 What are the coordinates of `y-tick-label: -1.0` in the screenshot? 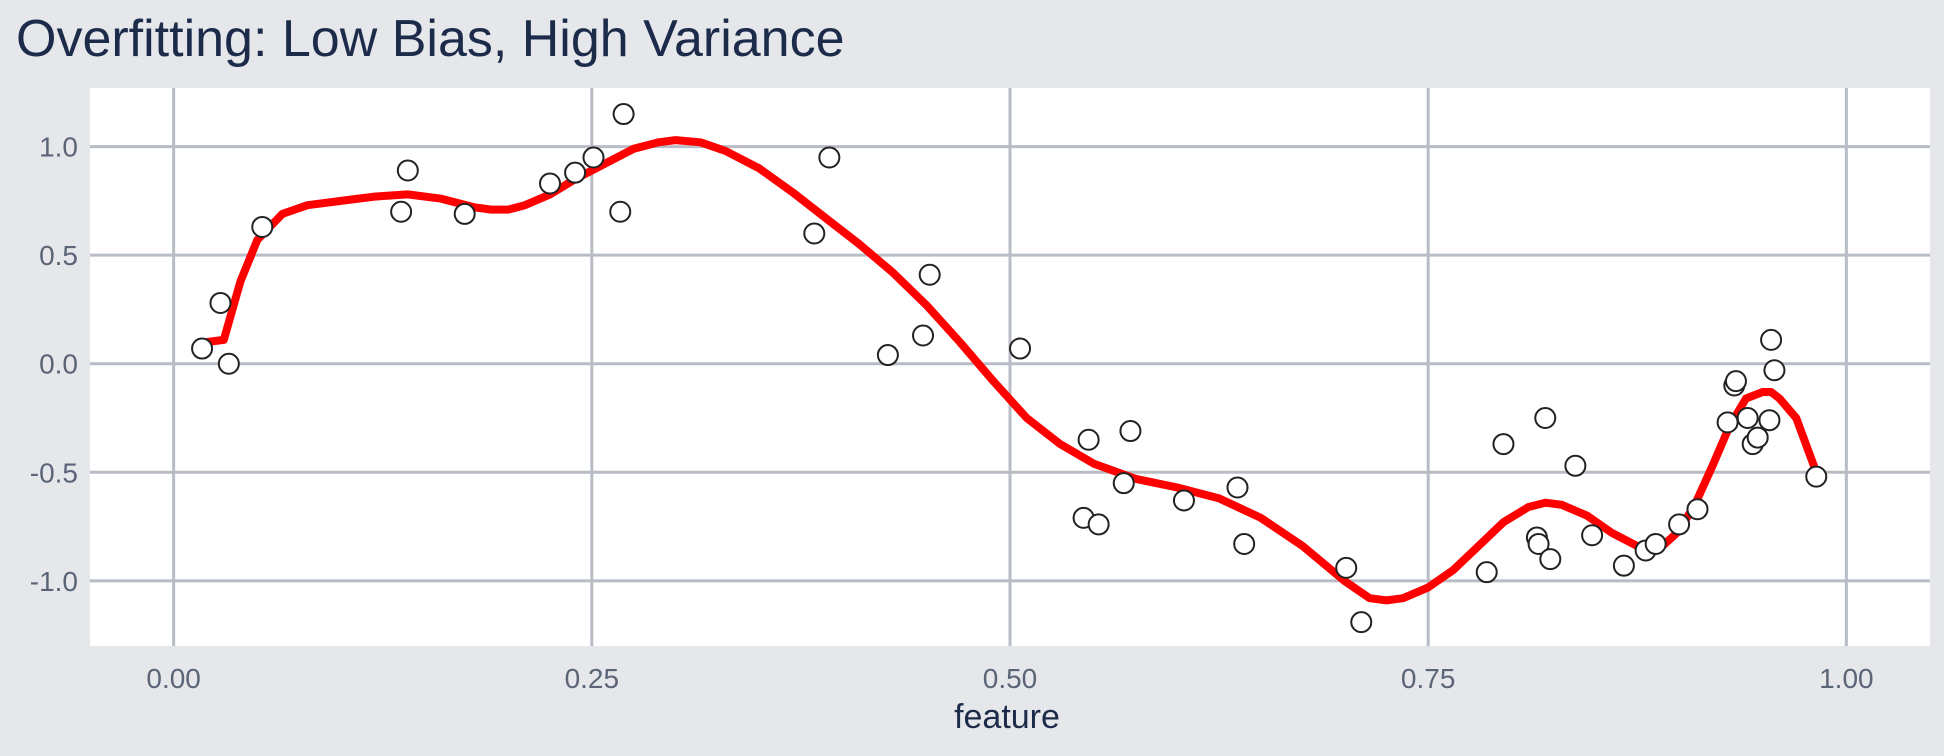 It's located at (54, 581).